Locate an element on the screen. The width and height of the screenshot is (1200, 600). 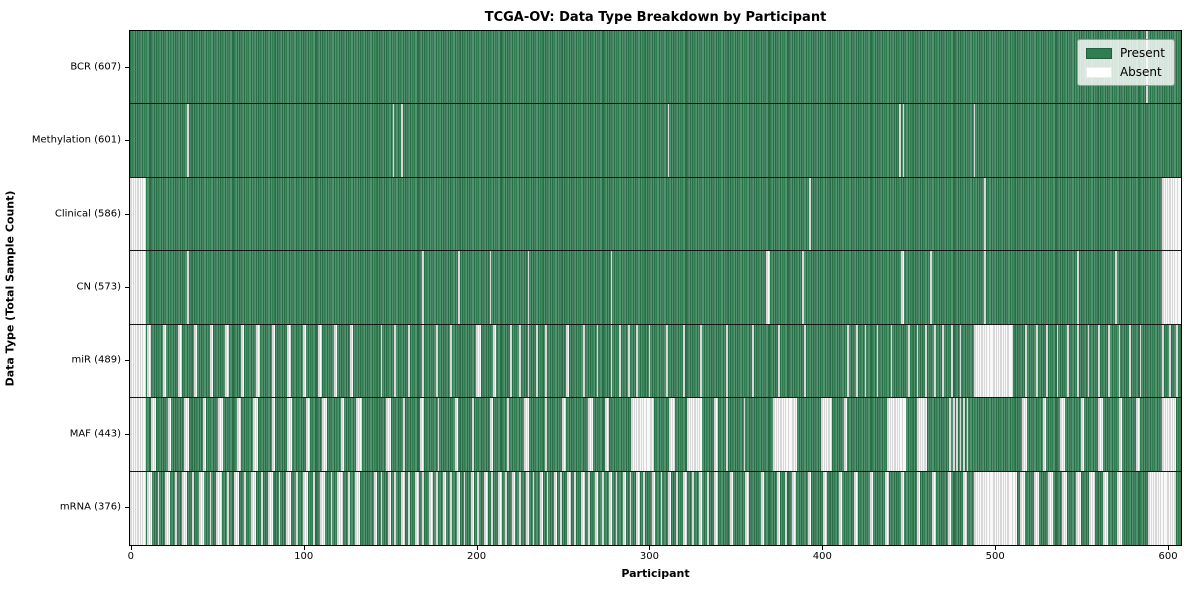
x-tick-label: 100 is located at coordinates (304, 556).